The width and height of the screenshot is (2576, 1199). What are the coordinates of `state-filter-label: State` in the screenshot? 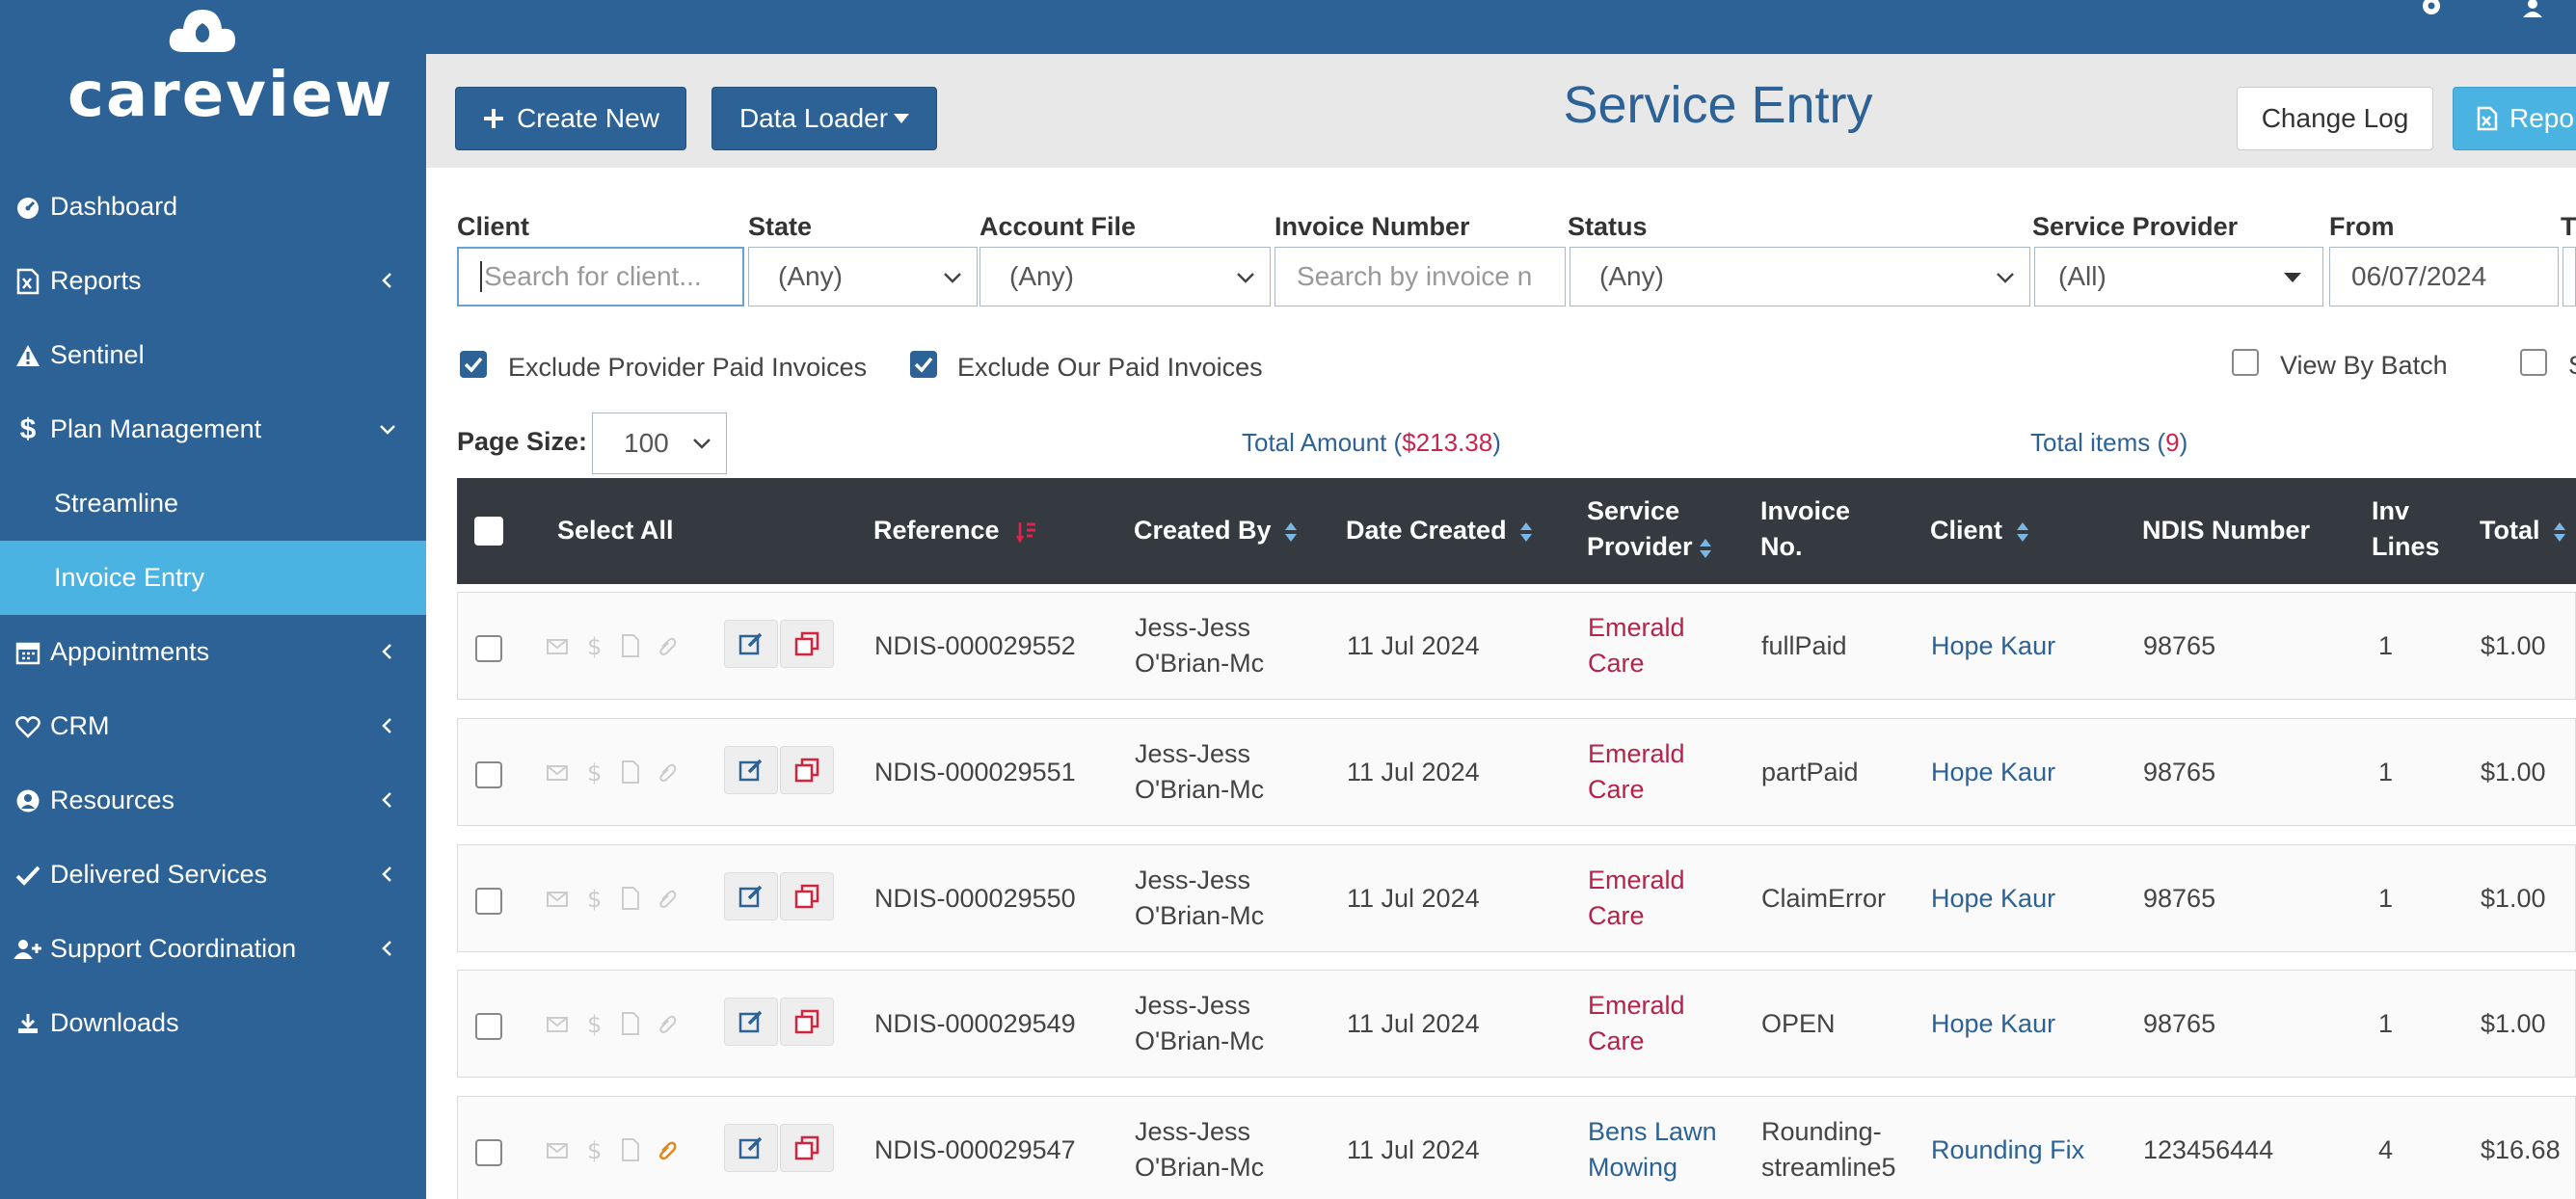 It's located at (781, 226).